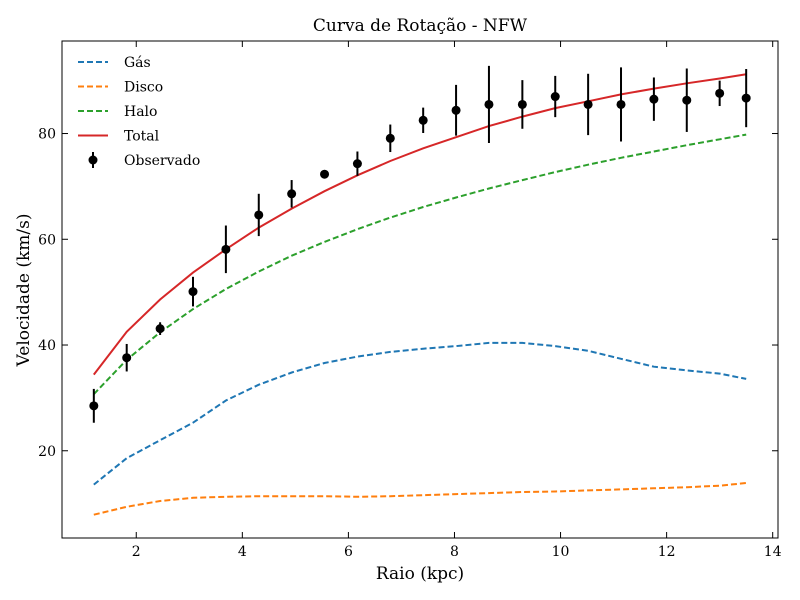 The image size is (800, 600). What do you see at coordinates (143, 88) in the screenshot?
I see `legend-label: Disco` at bounding box center [143, 88].